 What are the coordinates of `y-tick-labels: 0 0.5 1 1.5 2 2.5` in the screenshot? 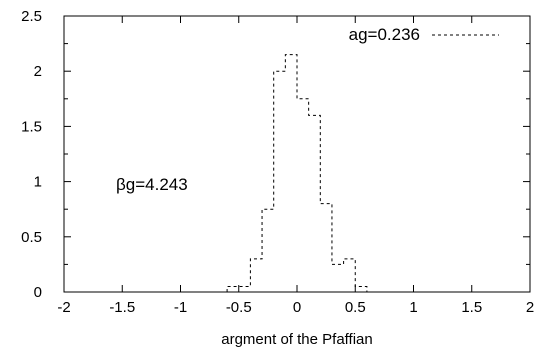 It's located at (31, 154).